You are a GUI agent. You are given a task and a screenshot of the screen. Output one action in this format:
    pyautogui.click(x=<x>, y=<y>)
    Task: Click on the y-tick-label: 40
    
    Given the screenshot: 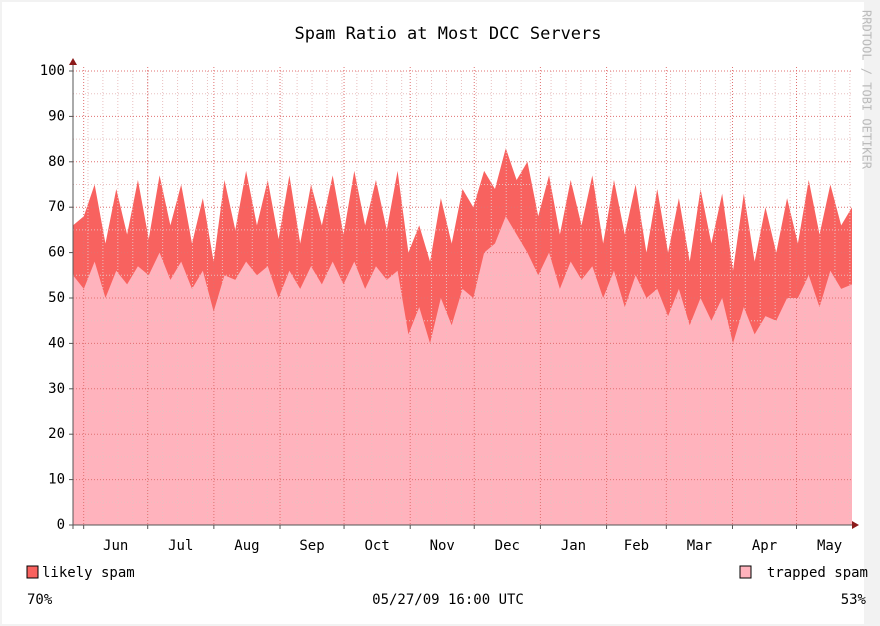 What is the action you would take?
    pyautogui.click(x=56, y=343)
    